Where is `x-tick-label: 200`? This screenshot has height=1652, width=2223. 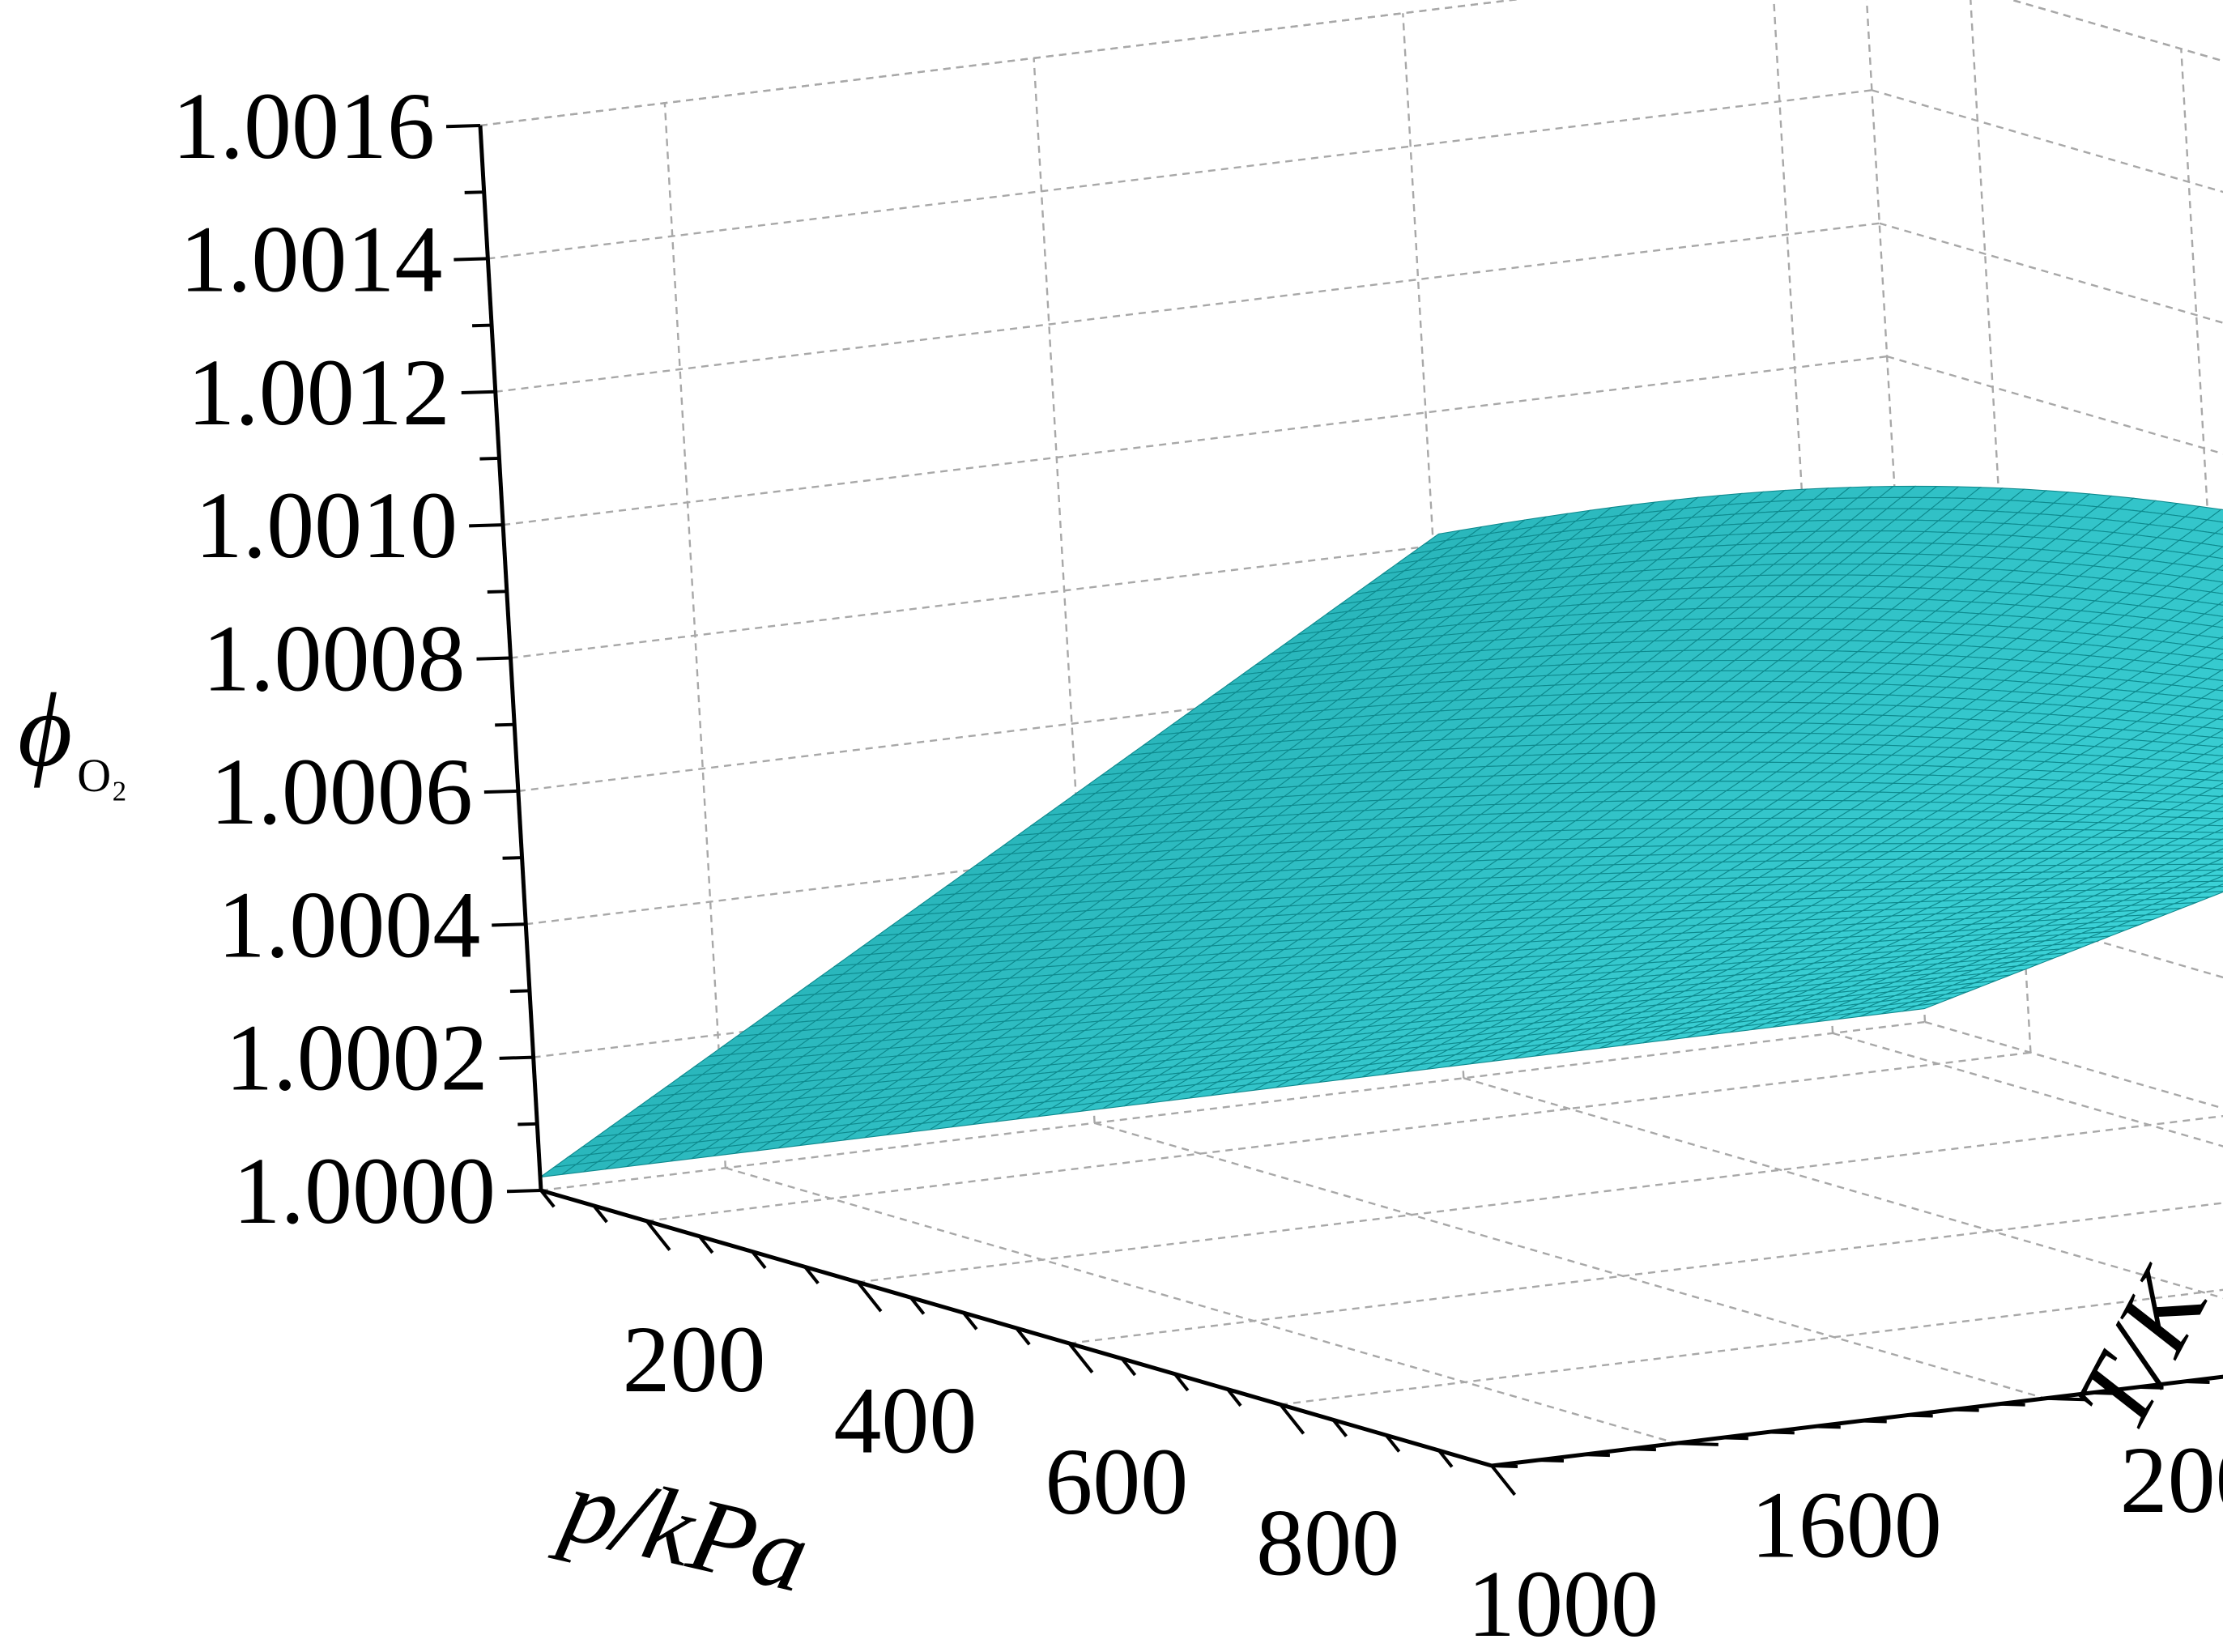 x-tick-label: 200 is located at coordinates (693, 1359).